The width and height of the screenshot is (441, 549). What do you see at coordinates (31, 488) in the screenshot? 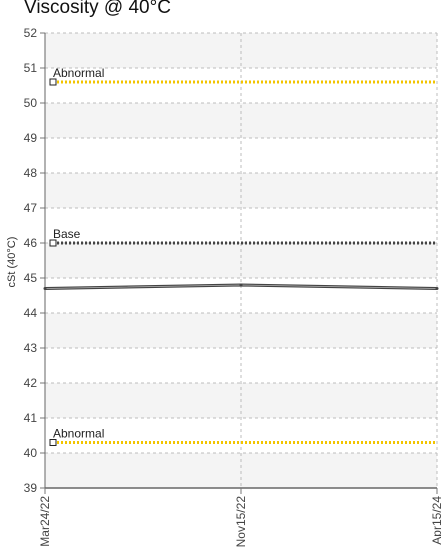
I see `y-tick-label: 39` at bounding box center [31, 488].